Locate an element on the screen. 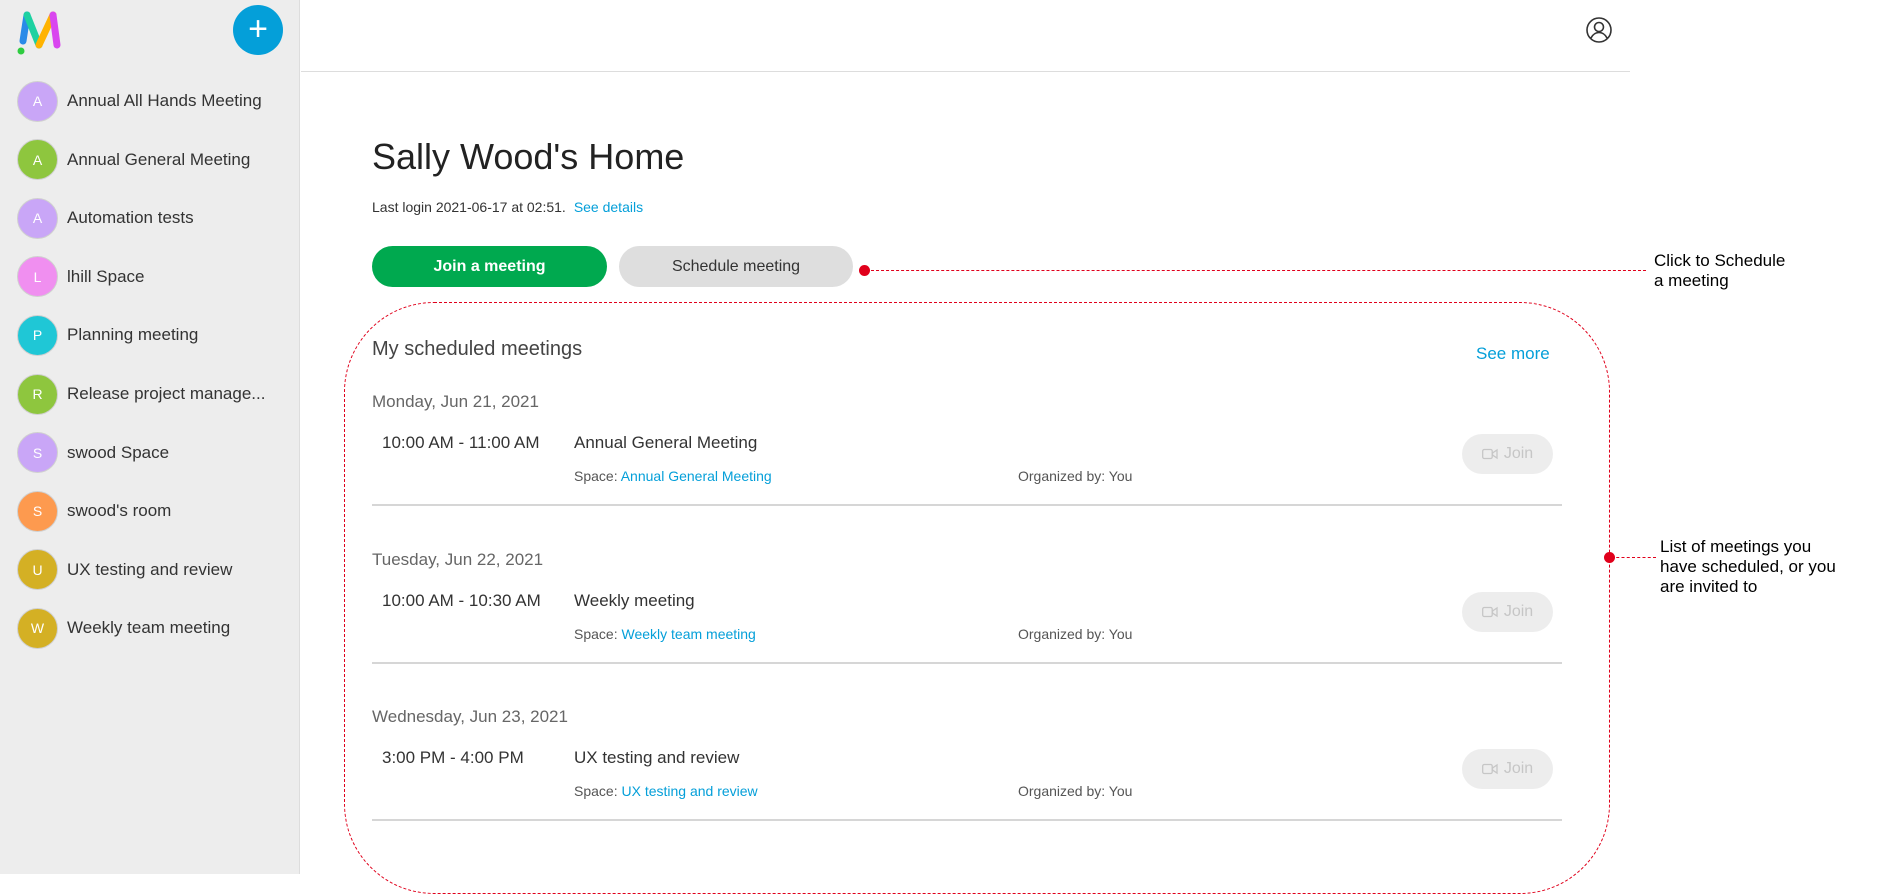 Image resolution: width=1884 pixels, height=896 pixels. sidebar-item: A Automation tests is located at coordinates (152, 218).